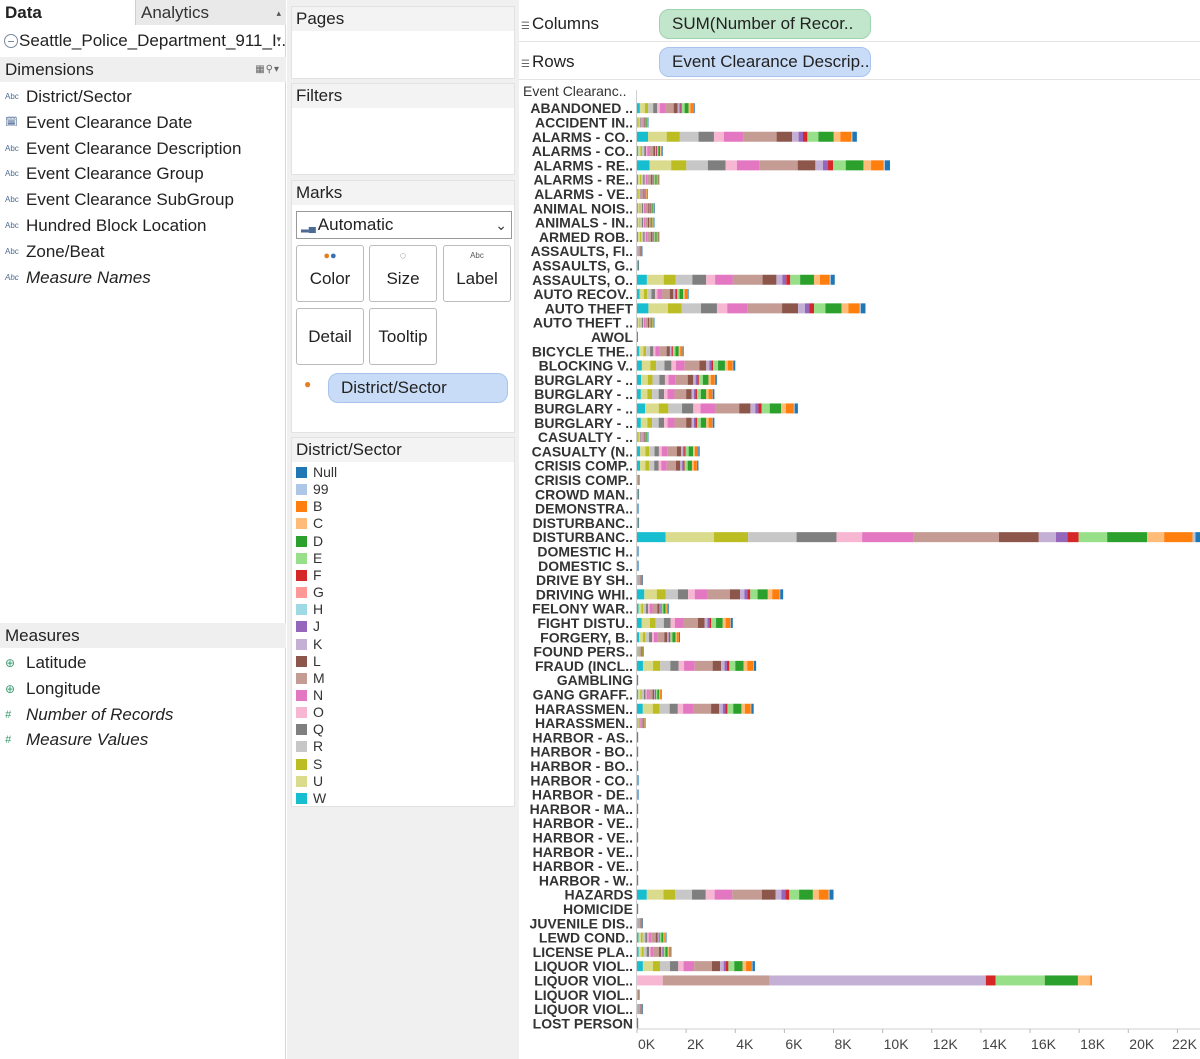 The image size is (1200, 1059). What do you see at coordinates (477, 273) in the screenshot?
I see `label-button: Abc Label` at bounding box center [477, 273].